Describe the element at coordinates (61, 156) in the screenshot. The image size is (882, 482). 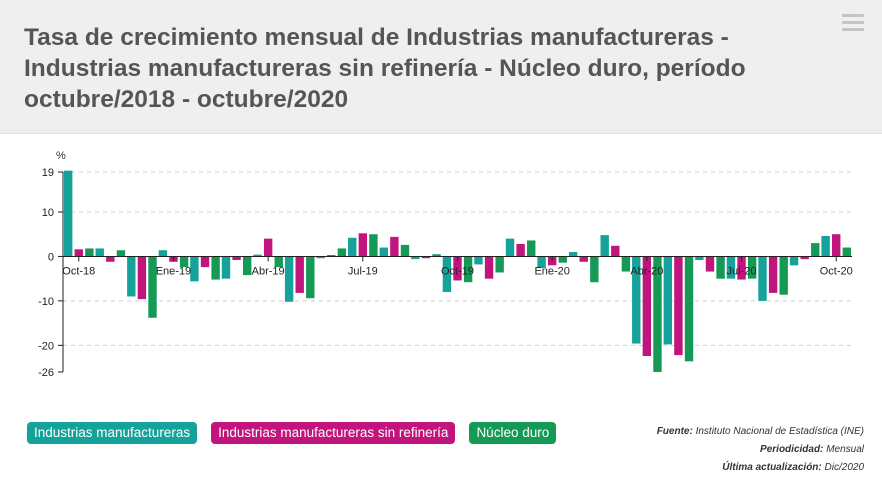
I see `y-axis-unit-label: %` at that location.